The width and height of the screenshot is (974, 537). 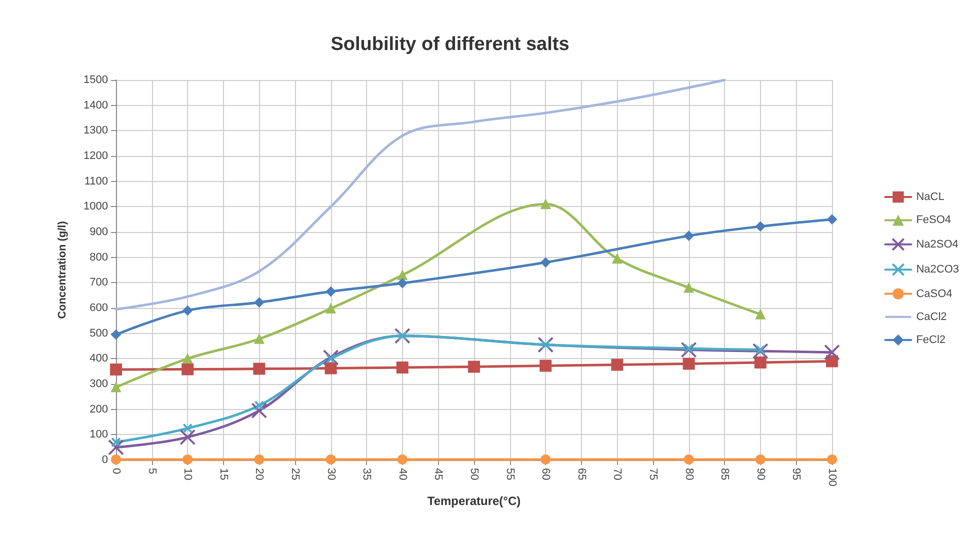 I want to click on legend-label: CaSO4, so click(x=934, y=294).